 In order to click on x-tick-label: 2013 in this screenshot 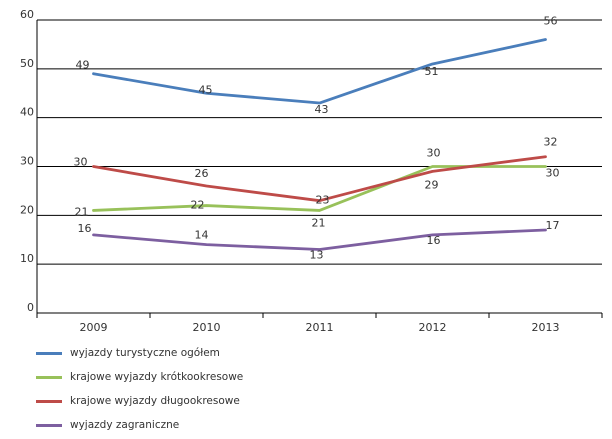, I will do `click(546, 327)`.